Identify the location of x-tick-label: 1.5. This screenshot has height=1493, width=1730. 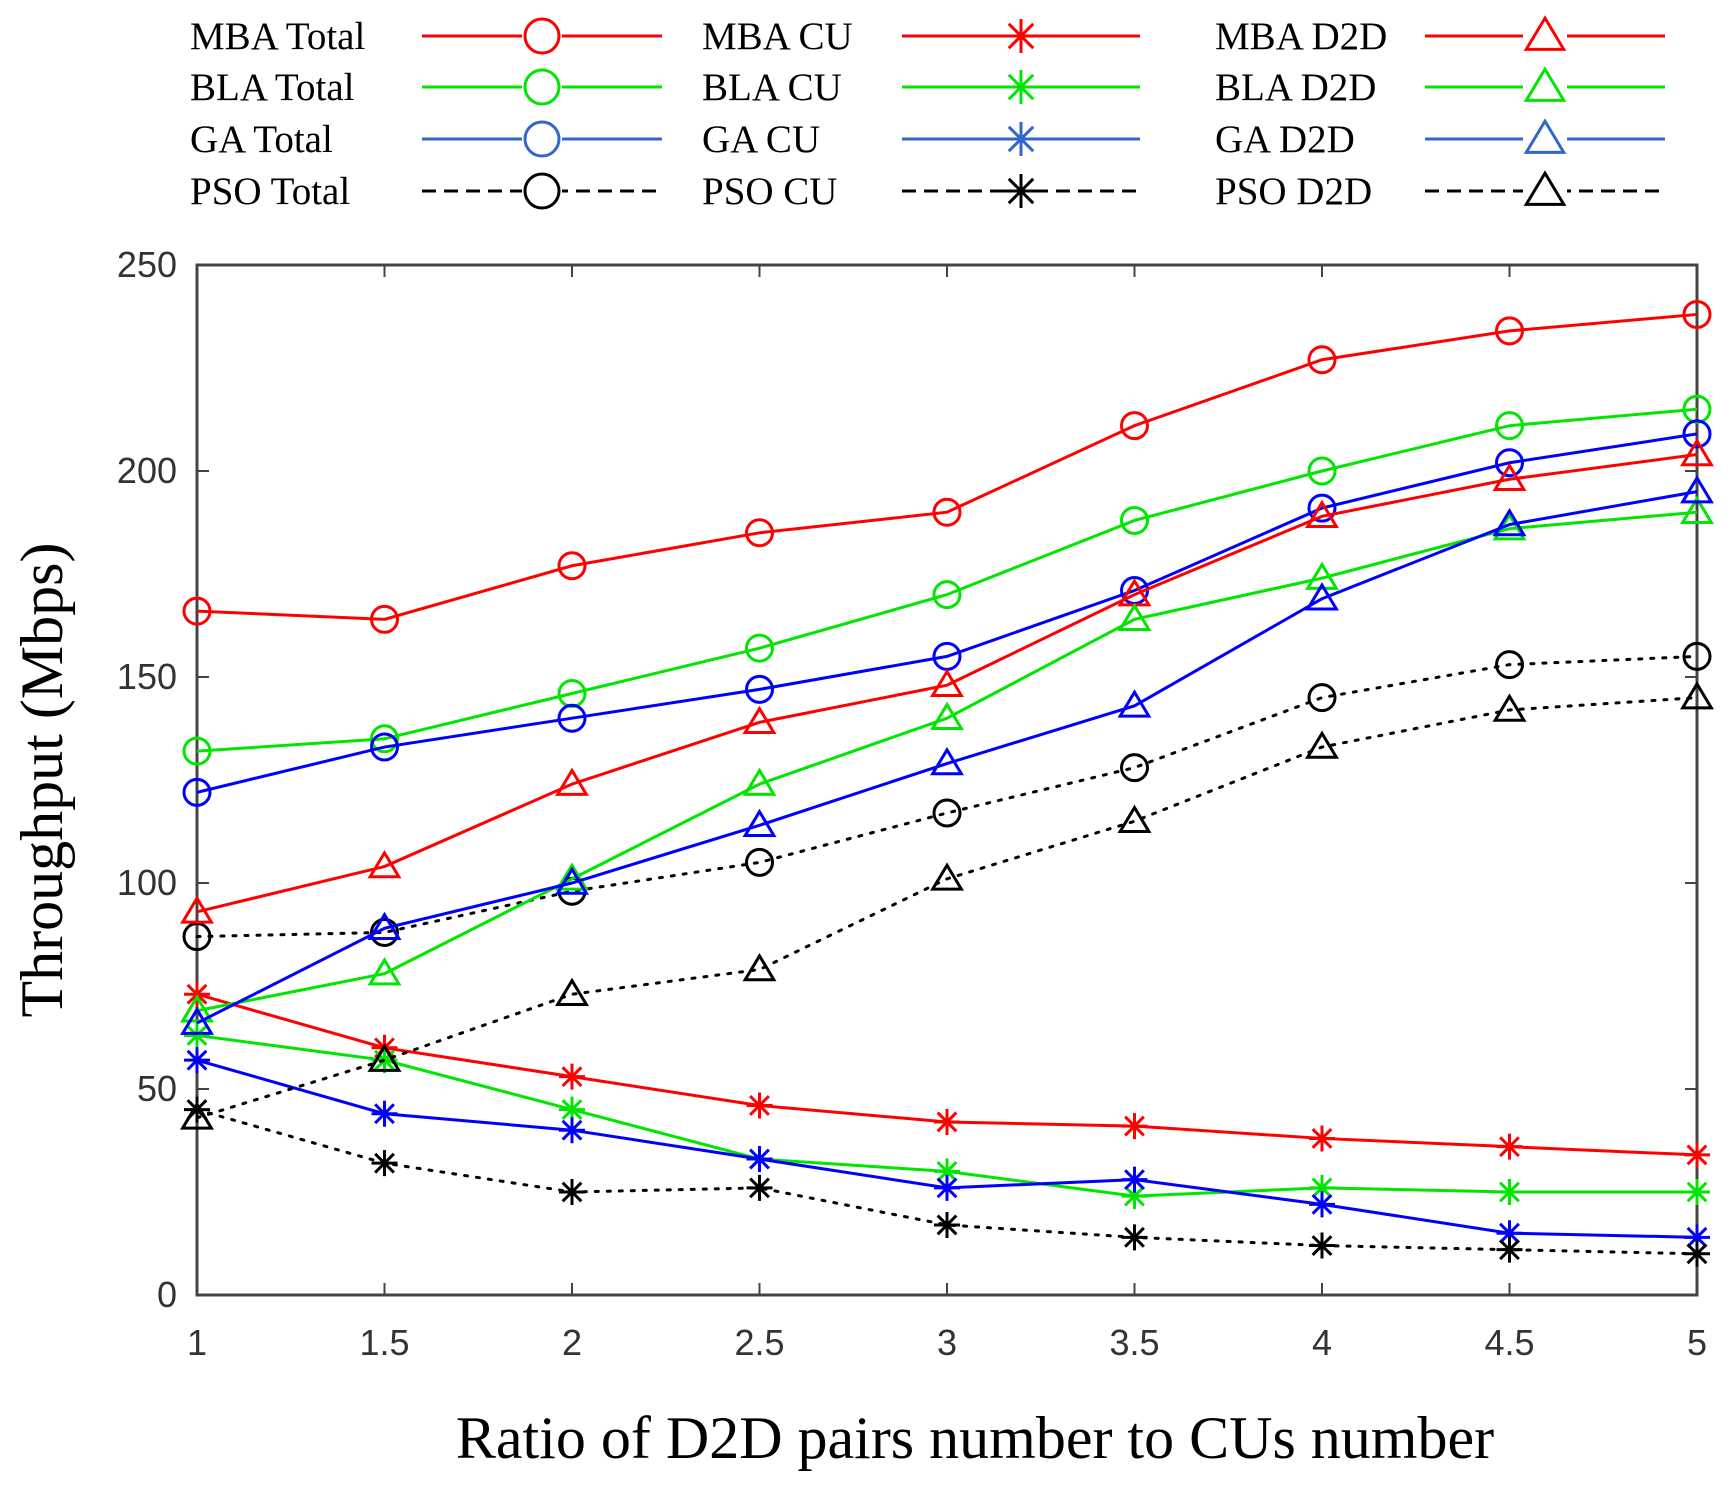
(384, 1342).